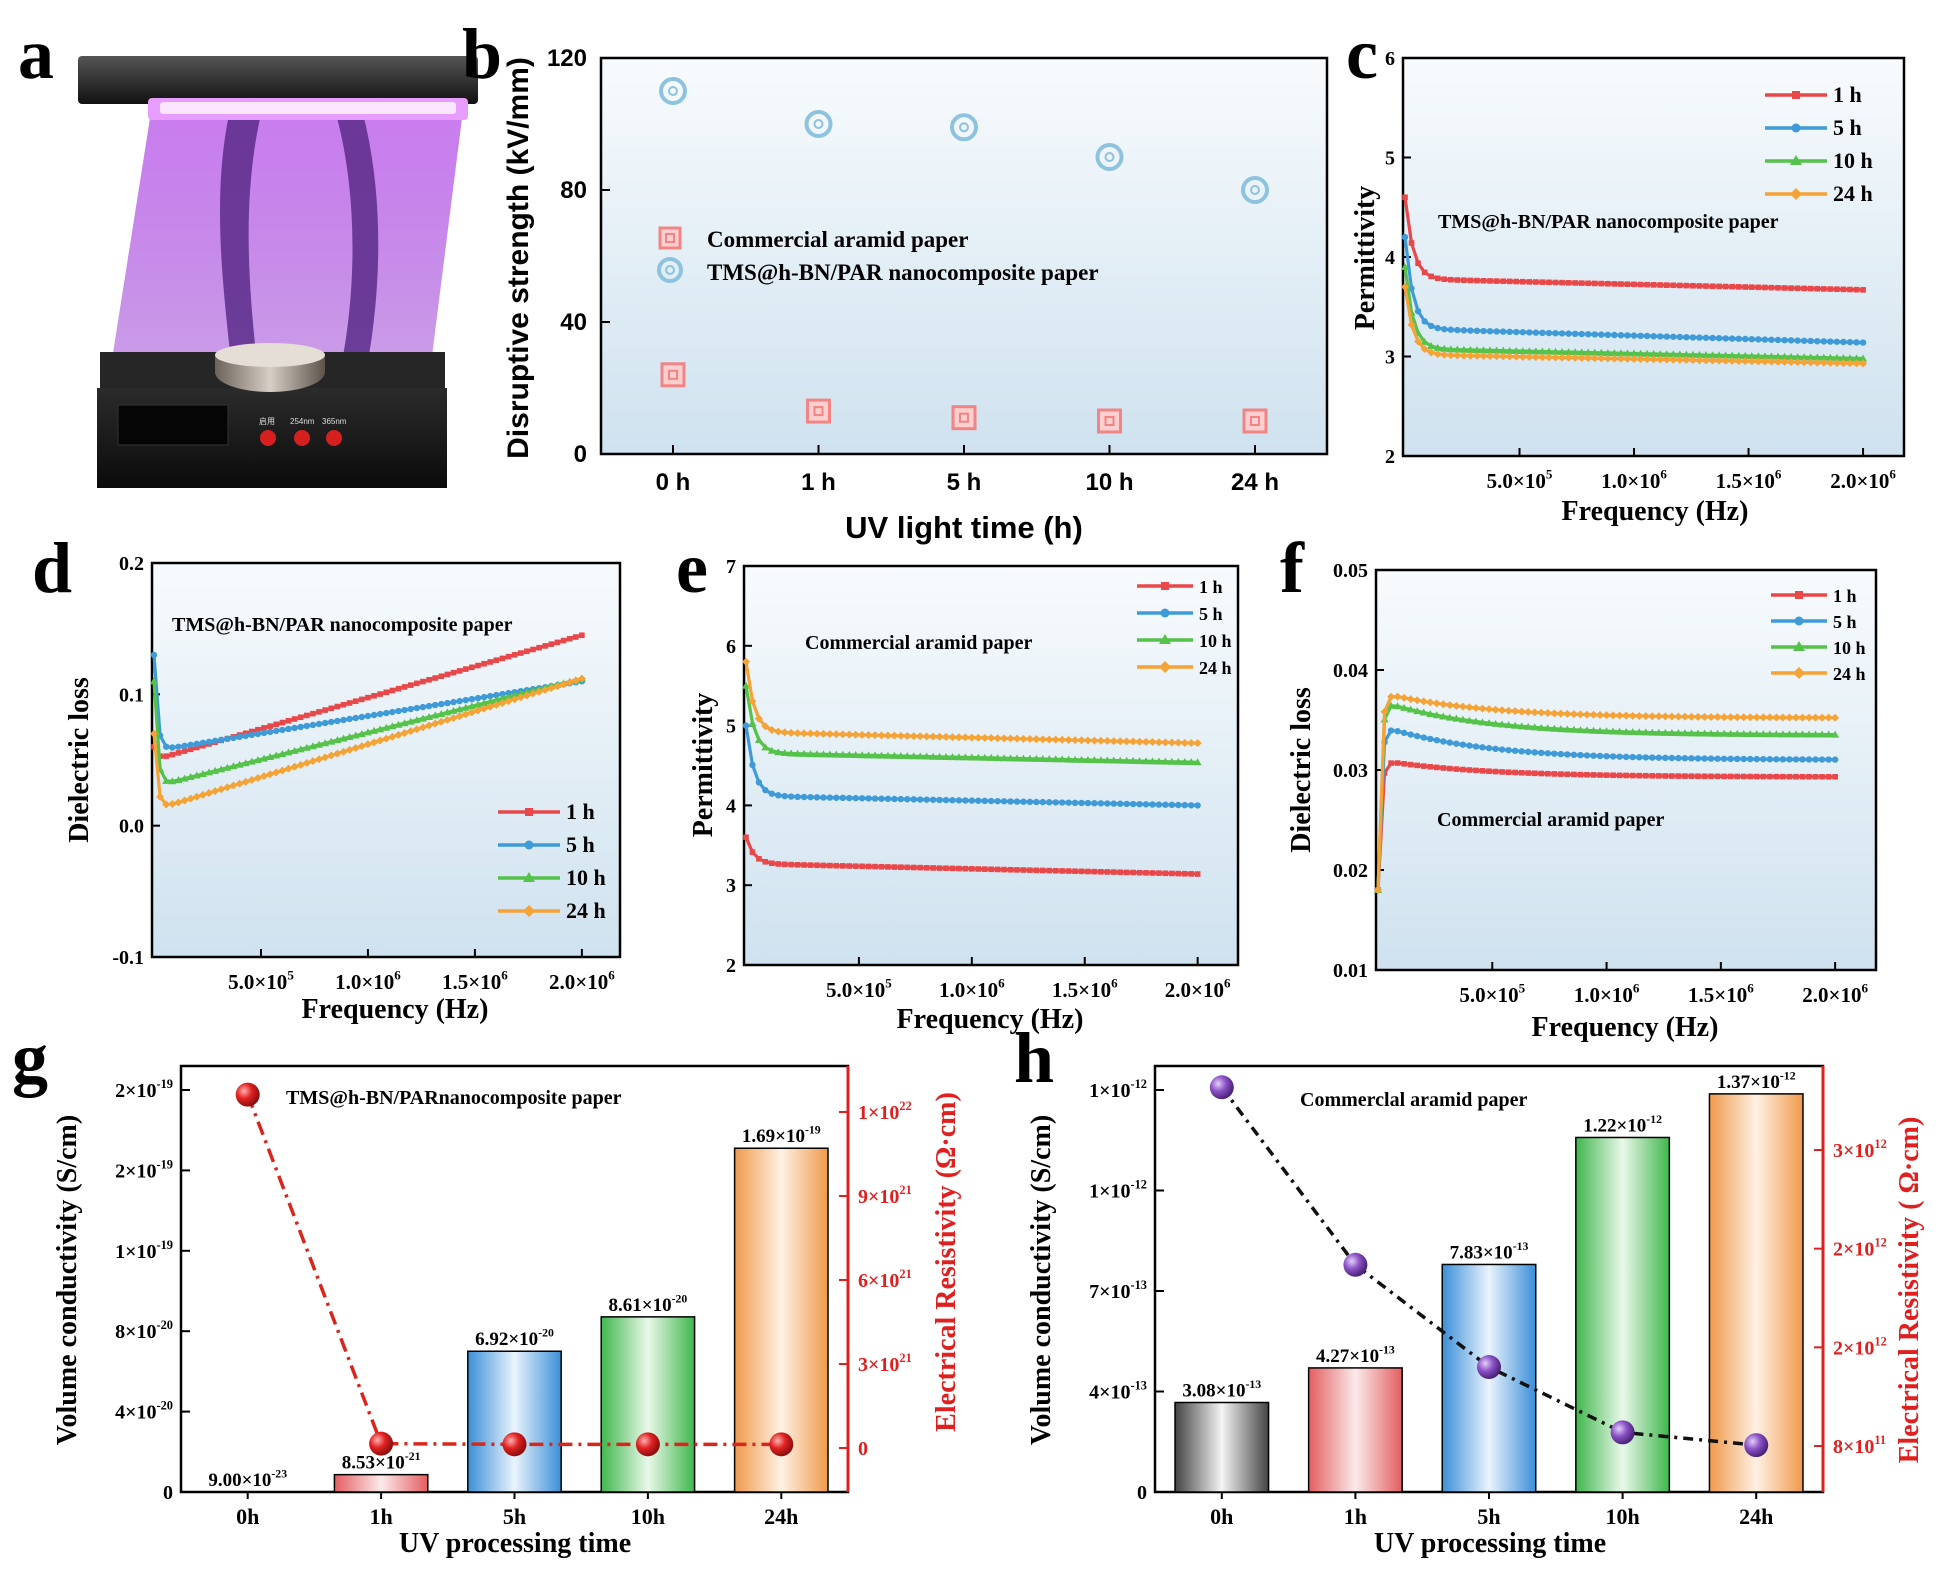 Image resolution: width=1944 pixels, height=1580 pixels. Describe the element at coordinates (1355, 1264) in the screenshot. I see `resistivity-point` at that location.